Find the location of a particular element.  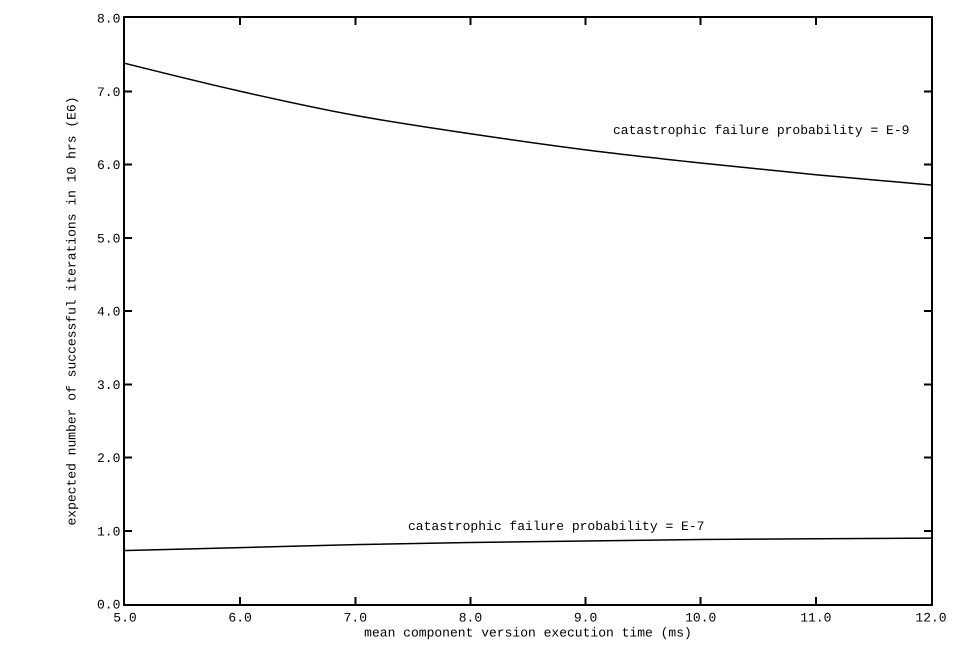

y-axis-title: expected number of successful iterations in 10 hrs (E6) is located at coordinates (72, 311).